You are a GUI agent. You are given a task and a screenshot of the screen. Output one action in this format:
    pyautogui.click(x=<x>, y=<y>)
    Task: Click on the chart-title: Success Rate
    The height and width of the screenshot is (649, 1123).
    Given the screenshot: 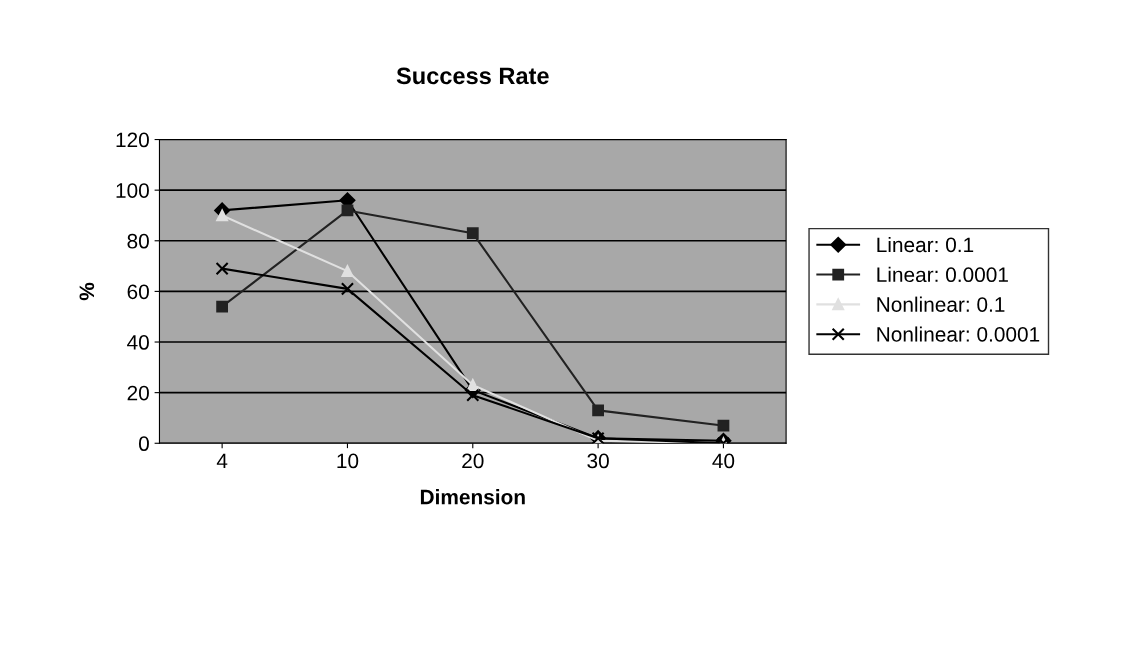 What is the action you would take?
    pyautogui.click(x=472, y=76)
    